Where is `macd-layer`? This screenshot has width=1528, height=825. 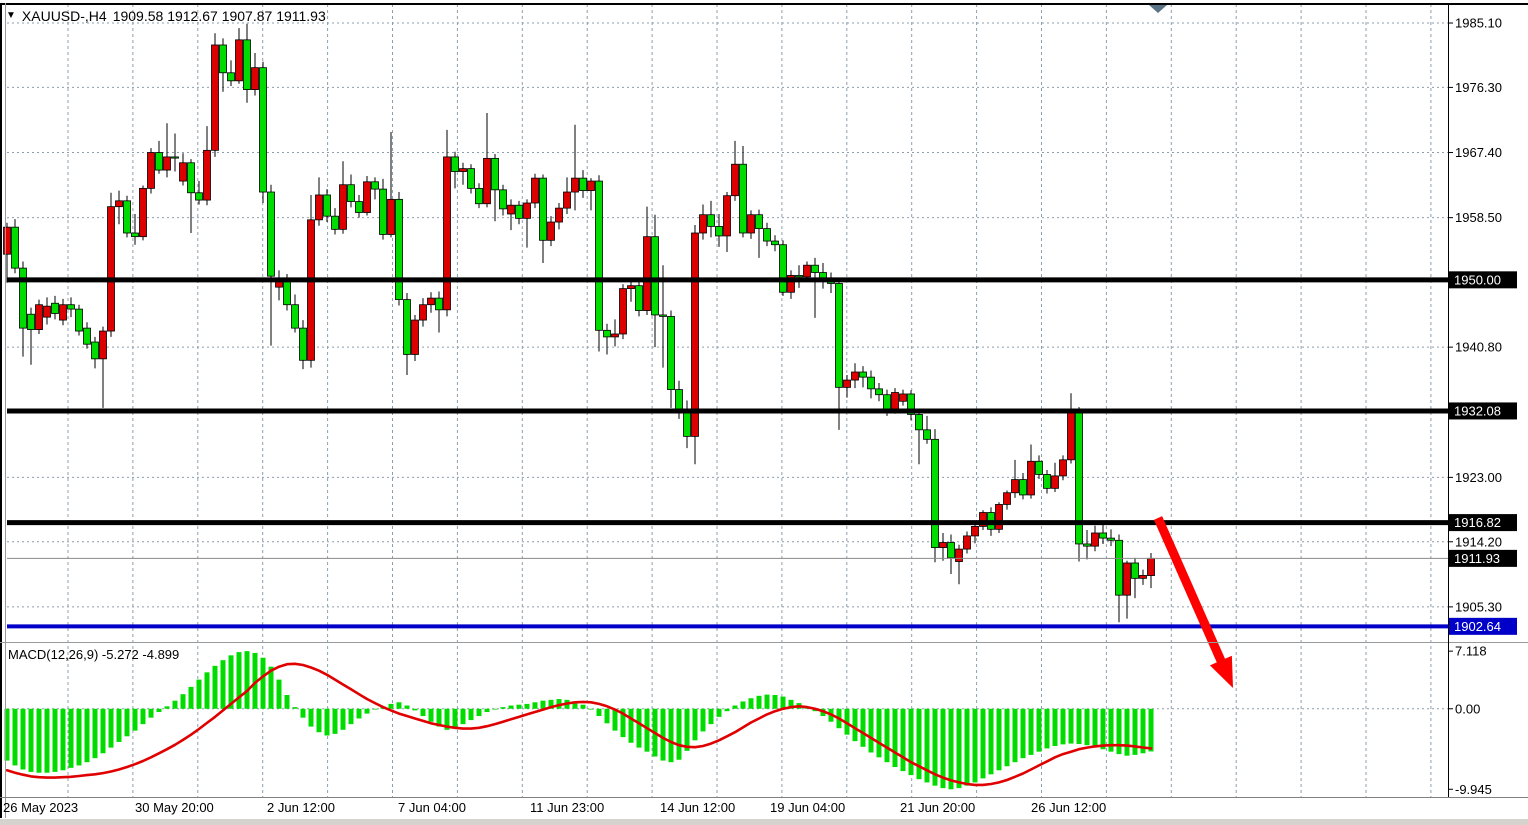 macd-layer is located at coordinates (579, 720).